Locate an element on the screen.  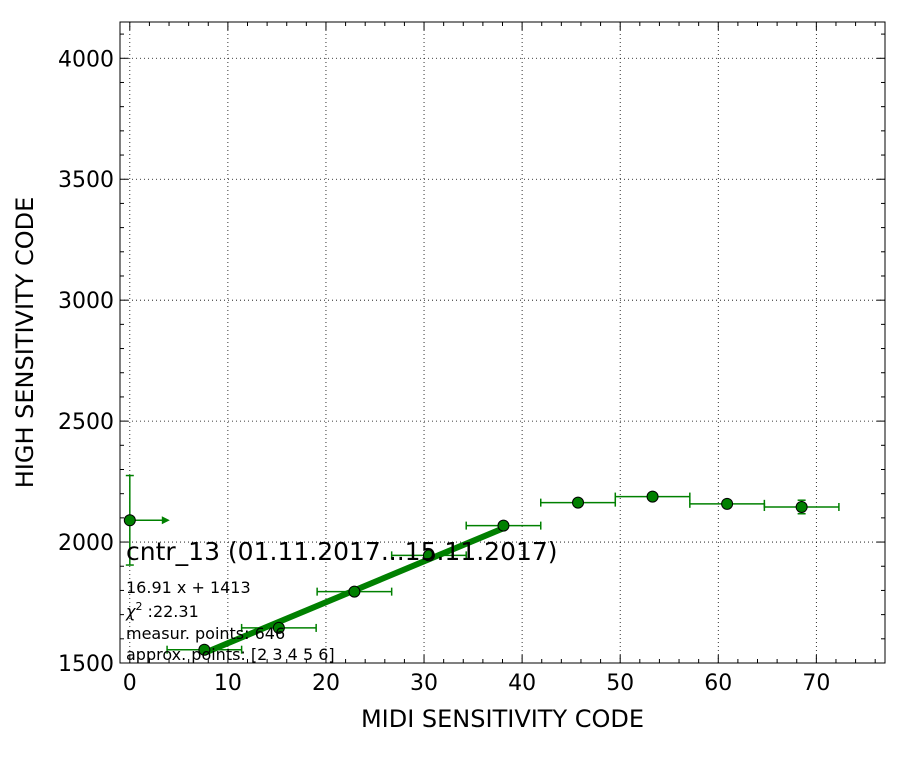
chi-superscript: 2 is located at coordinates (138, 606).